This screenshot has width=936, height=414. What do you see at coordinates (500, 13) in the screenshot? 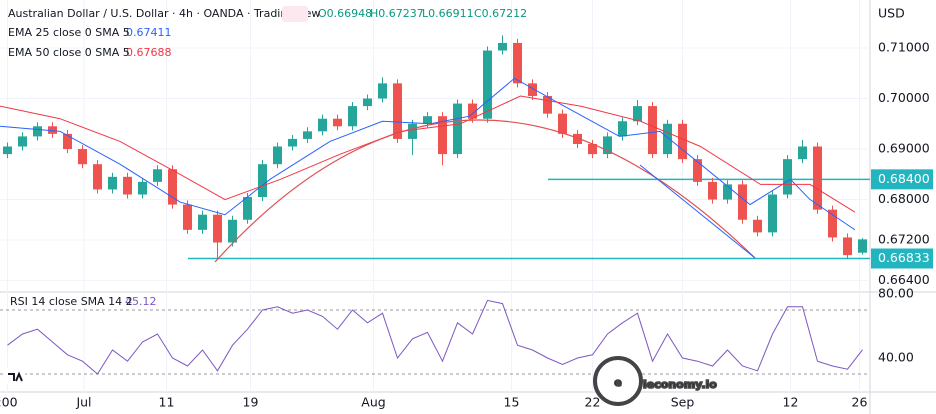
I see `ohlc-value: C0.67212` at bounding box center [500, 13].